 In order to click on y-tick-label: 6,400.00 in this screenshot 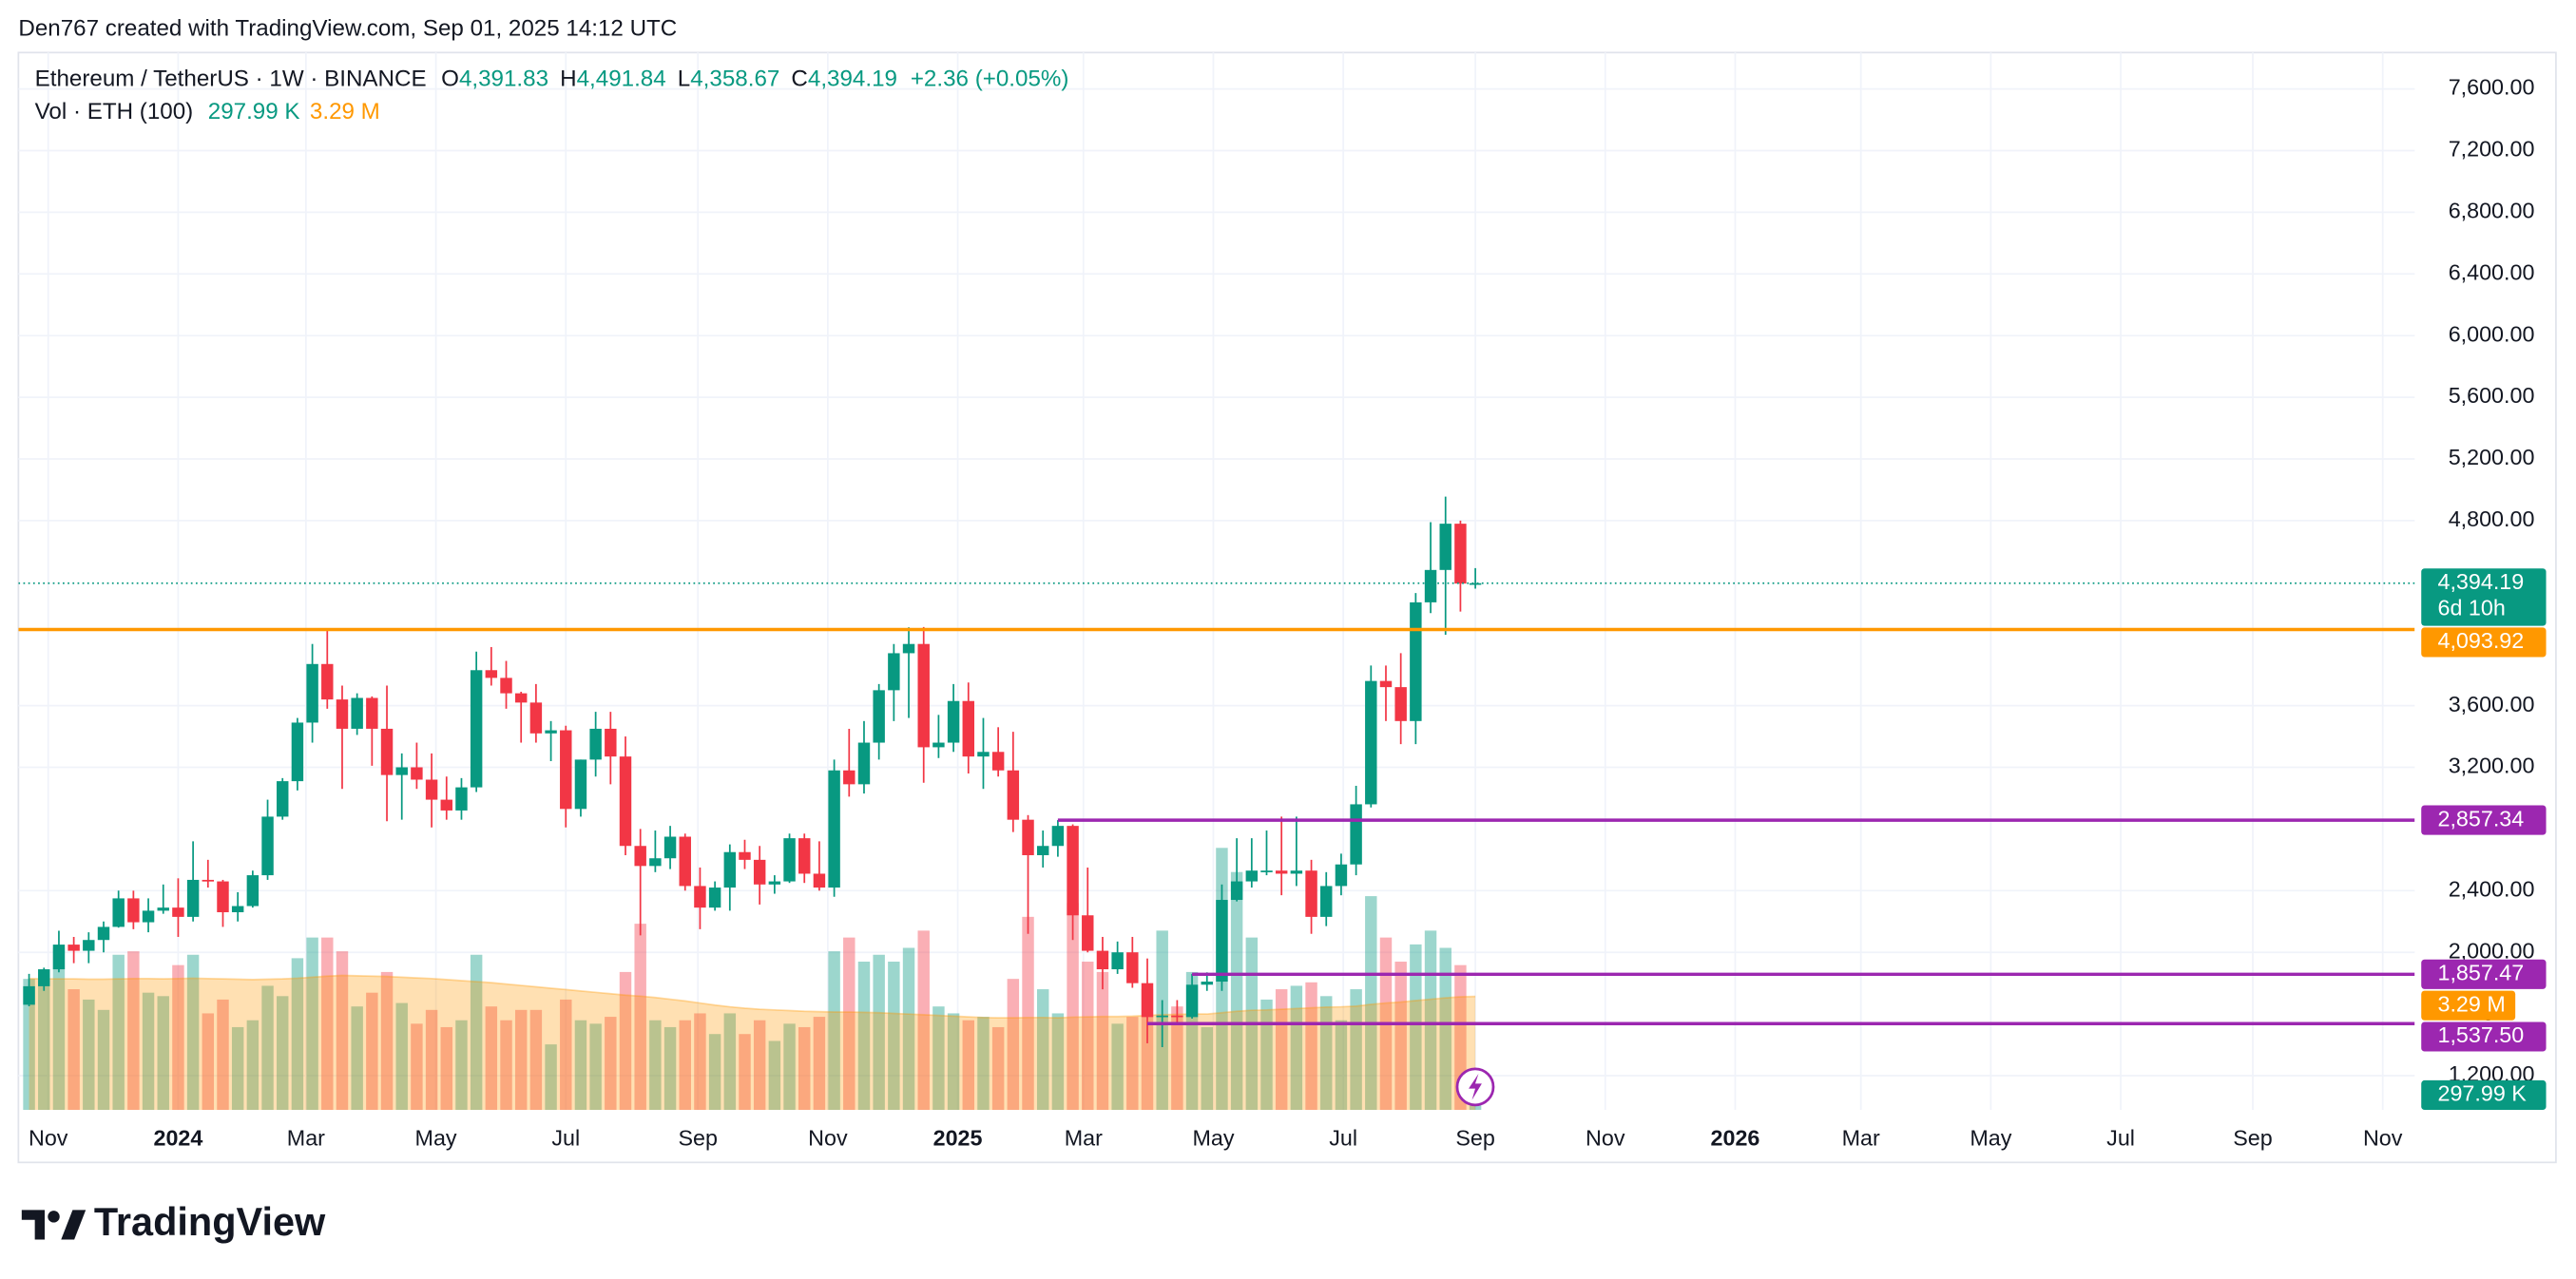, I will do `click(2492, 271)`.